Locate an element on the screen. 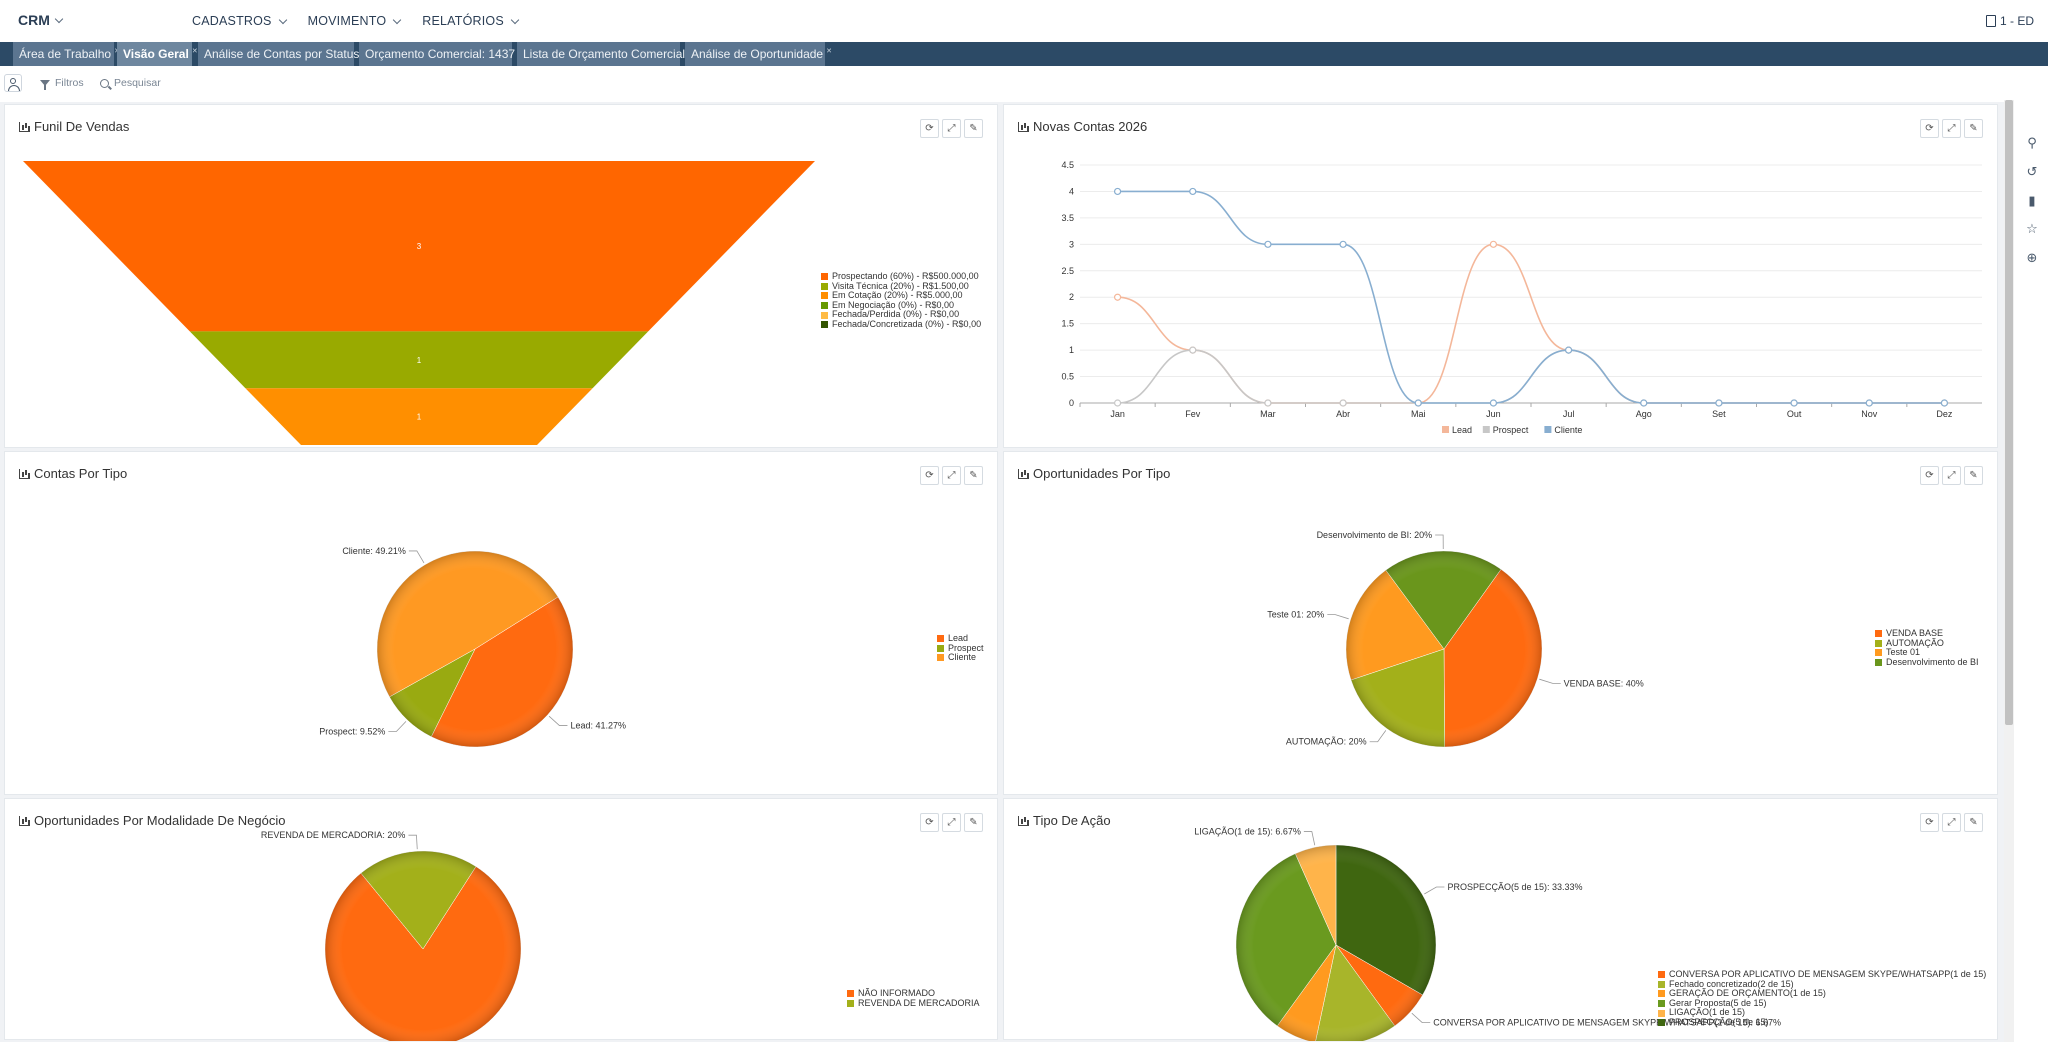 This screenshot has width=2048, height=1042. legend-item: Teste 01 is located at coordinates (1927, 653).